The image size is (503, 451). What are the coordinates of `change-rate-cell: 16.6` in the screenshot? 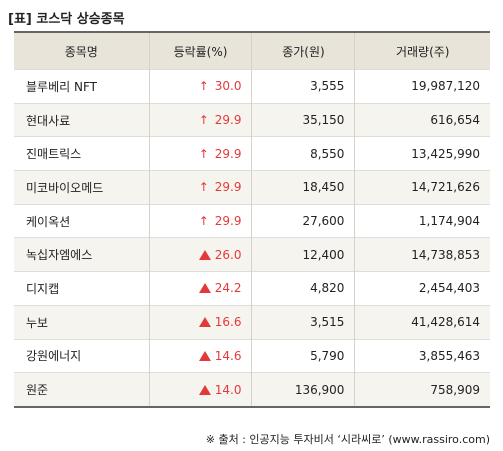 It's located at (200, 321).